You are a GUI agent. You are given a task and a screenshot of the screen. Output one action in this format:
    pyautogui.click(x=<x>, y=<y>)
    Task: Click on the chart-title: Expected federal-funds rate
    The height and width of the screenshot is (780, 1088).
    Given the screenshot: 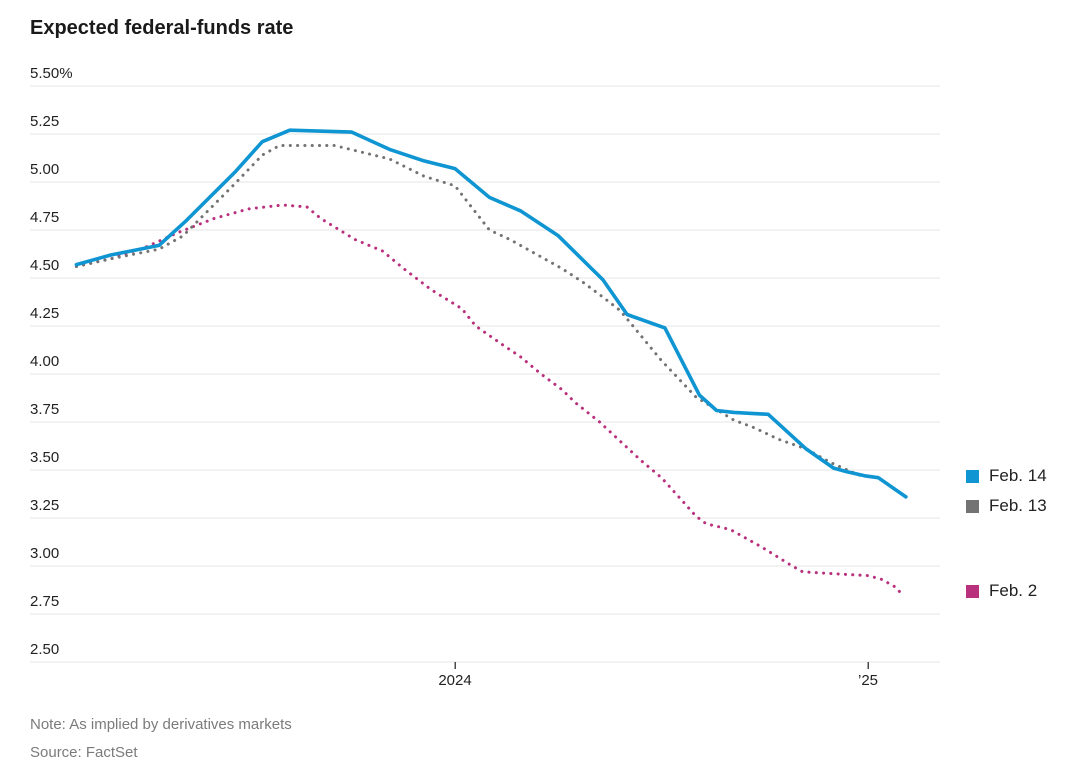 What is the action you would take?
    pyautogui.click(x=162, y=28)
    